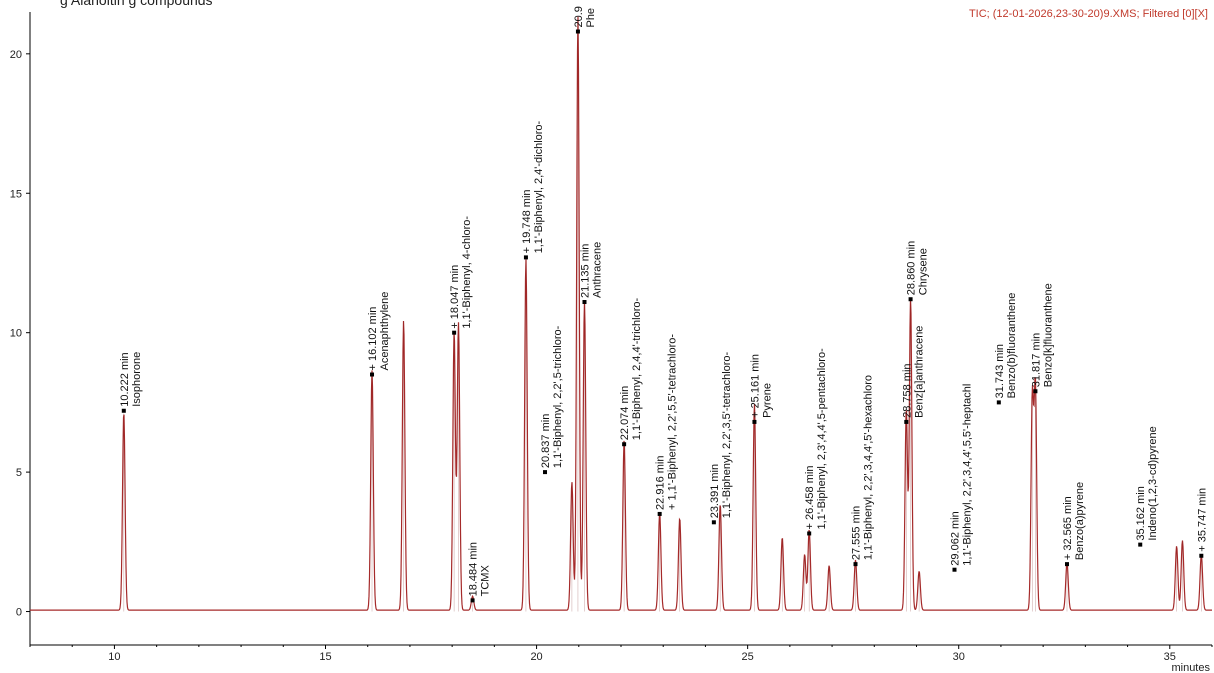 This screenshot has height=673, width=1214. What do you see at coordinates (137, 379) in the screenshot?
I see `peak-compound-label: Isophorone` at bounding box center [137, 379].